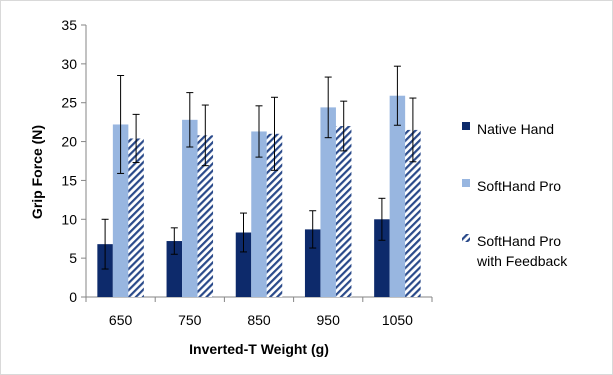 The image size is (613, 375). I want to click on y-tick-label: 30, so click(69, 64).